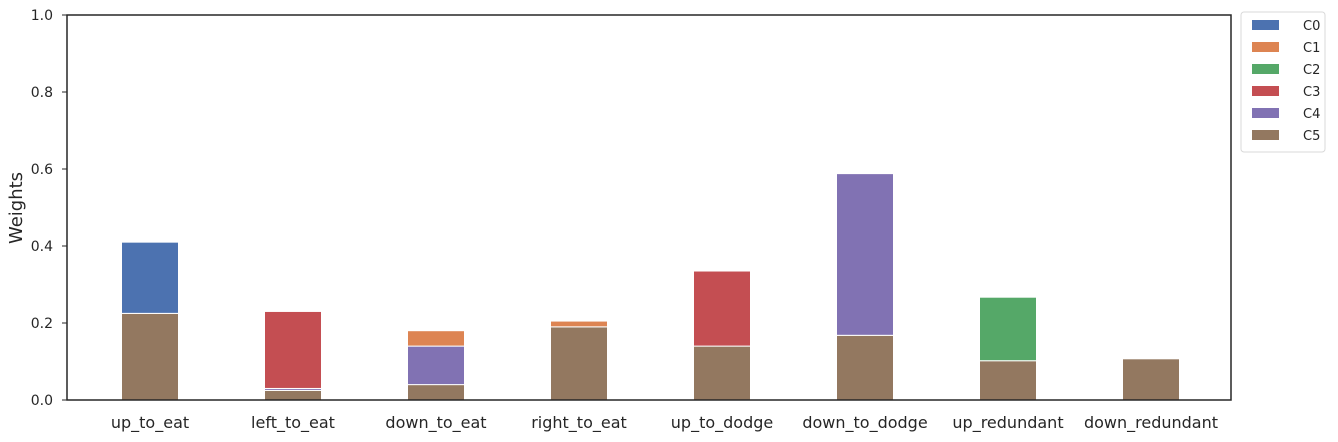 This screenshot has width=1338, height=442. What do you see at coordinates (150, 423) in the screenshot?
I see `x-tick-label: up_to_eat` at bounding box center [150, 423].